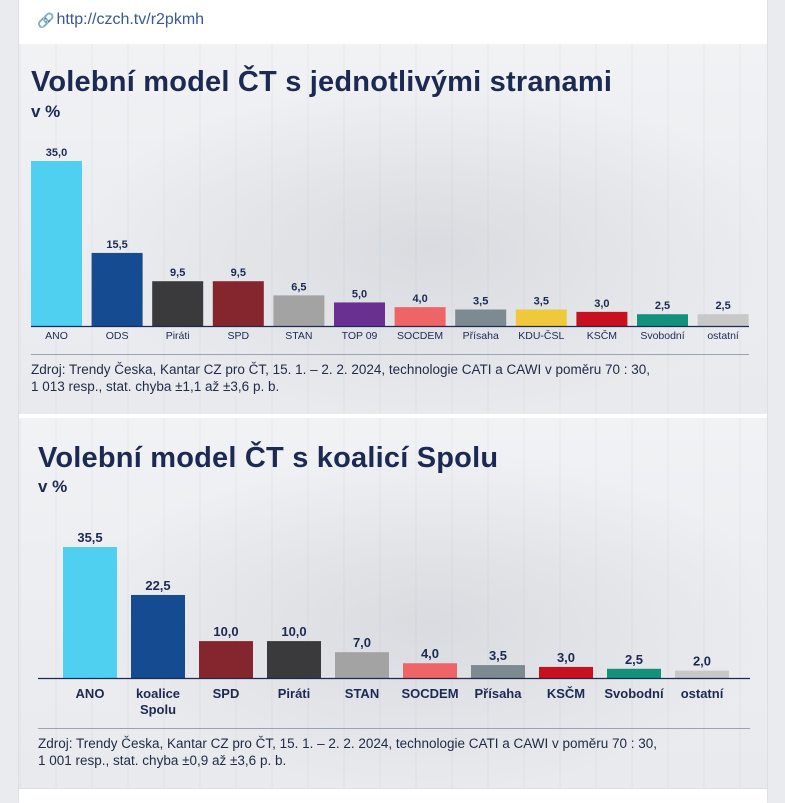 The width and height of the screenshot is (785, 803). I want to click on bar-value-label: 15,5, so click(116, 245).